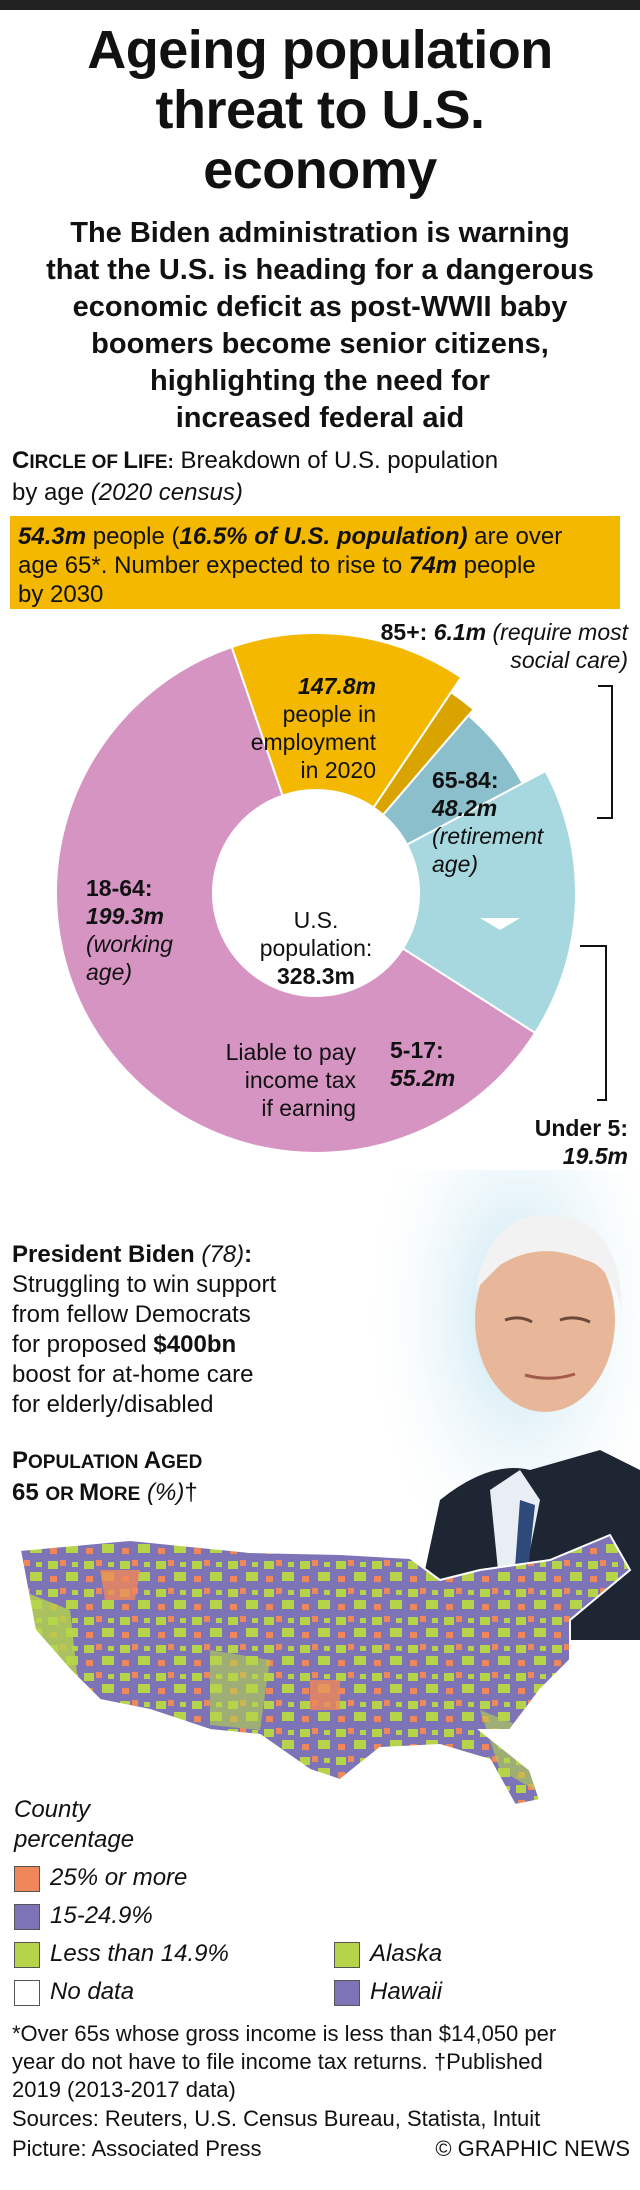 The width and height of the screenshot is (640, 2190). What do you see at coordinates (182, 1462) in the screenshot?
I see `heading-smallcaps: GED` at bounding box center [182, 1462].